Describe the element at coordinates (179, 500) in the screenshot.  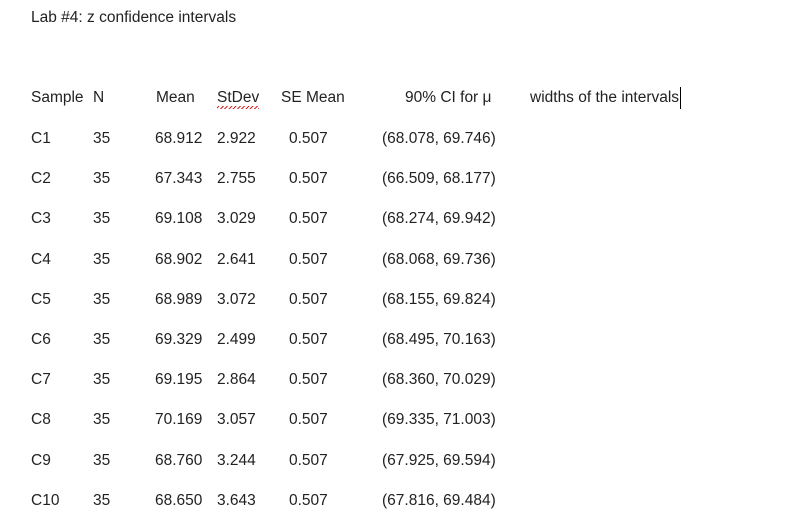
I see `table-cell: 68.650` at that location.